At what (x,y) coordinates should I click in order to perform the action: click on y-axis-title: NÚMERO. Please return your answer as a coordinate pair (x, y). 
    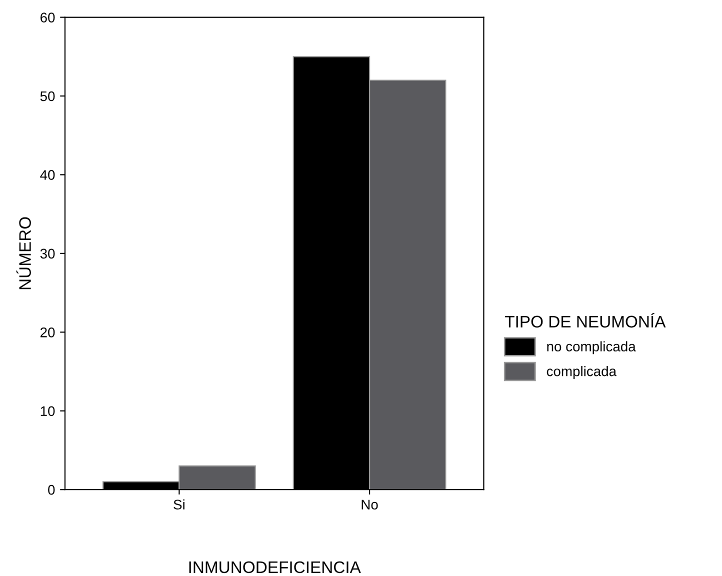
    Looking at the image, I should click on (23, 253).